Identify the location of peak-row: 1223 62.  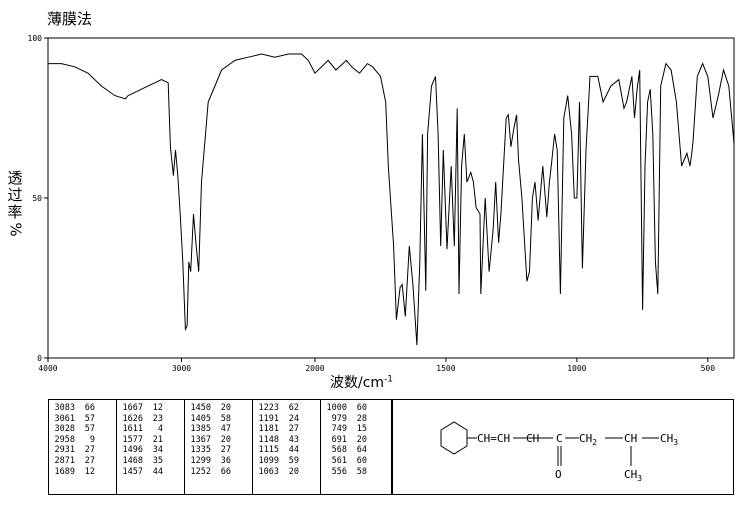
(278, 408).